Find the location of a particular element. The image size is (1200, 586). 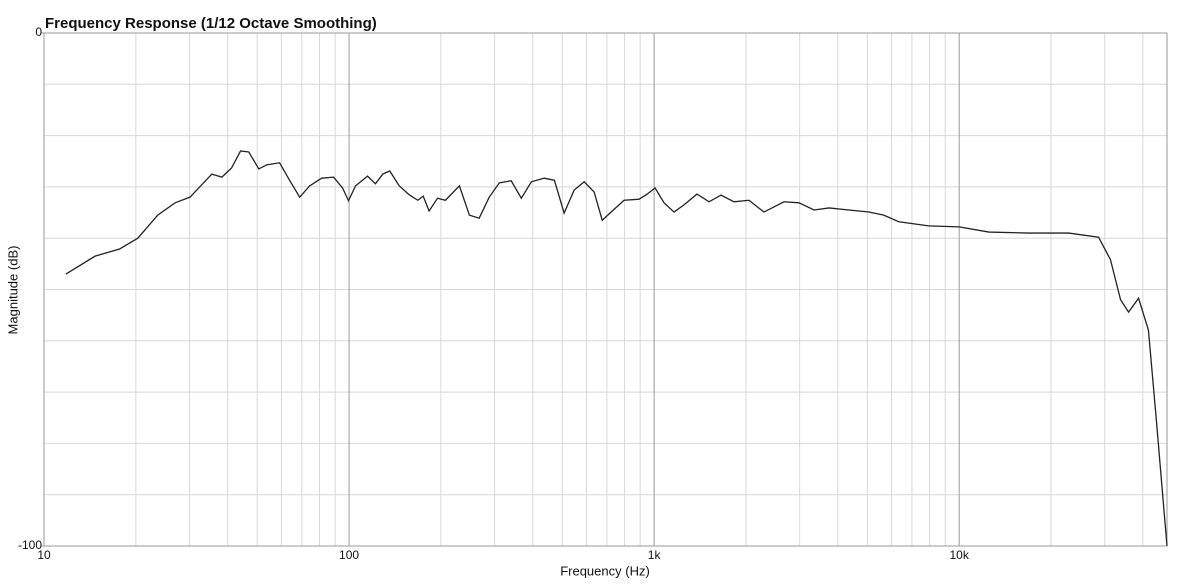

x-tick-label: 1k is located at coordinates (655, 555).